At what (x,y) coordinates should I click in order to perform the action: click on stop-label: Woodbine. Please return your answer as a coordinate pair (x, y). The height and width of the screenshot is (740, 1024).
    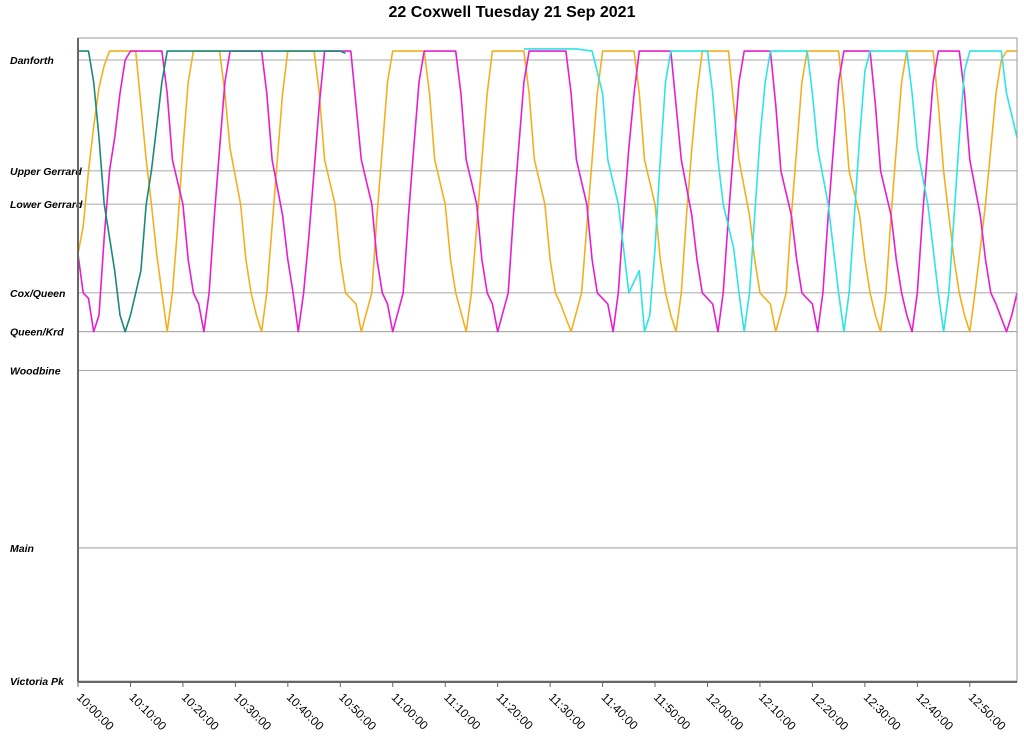
    Looking at the image, I should click on (35, 372).